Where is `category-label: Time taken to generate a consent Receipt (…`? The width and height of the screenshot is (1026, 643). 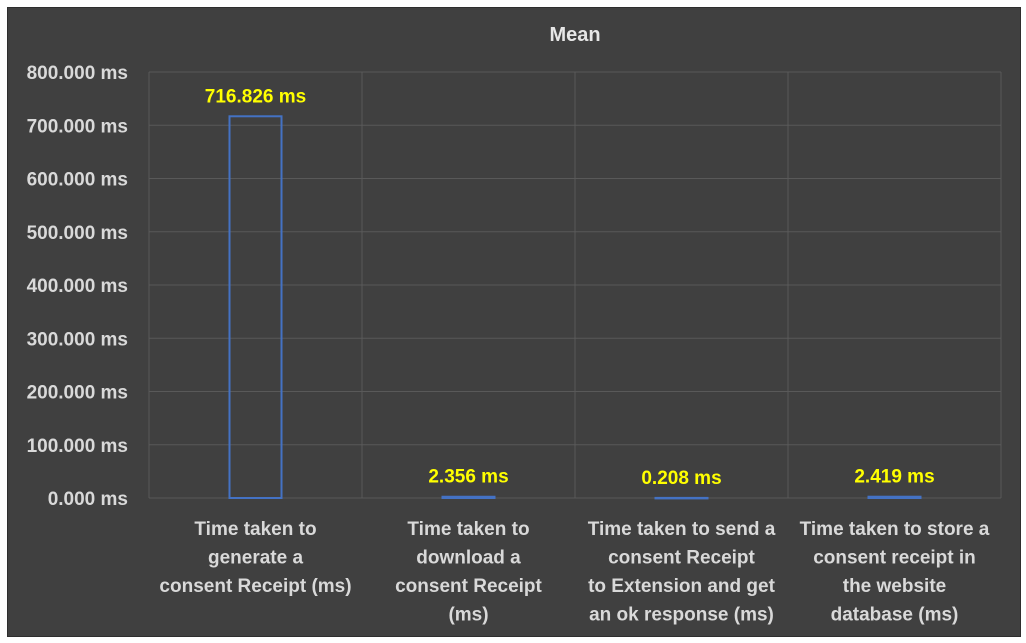 category-label: Time taken to generate a consent Receipt (… is located at coordinates (255, 558).